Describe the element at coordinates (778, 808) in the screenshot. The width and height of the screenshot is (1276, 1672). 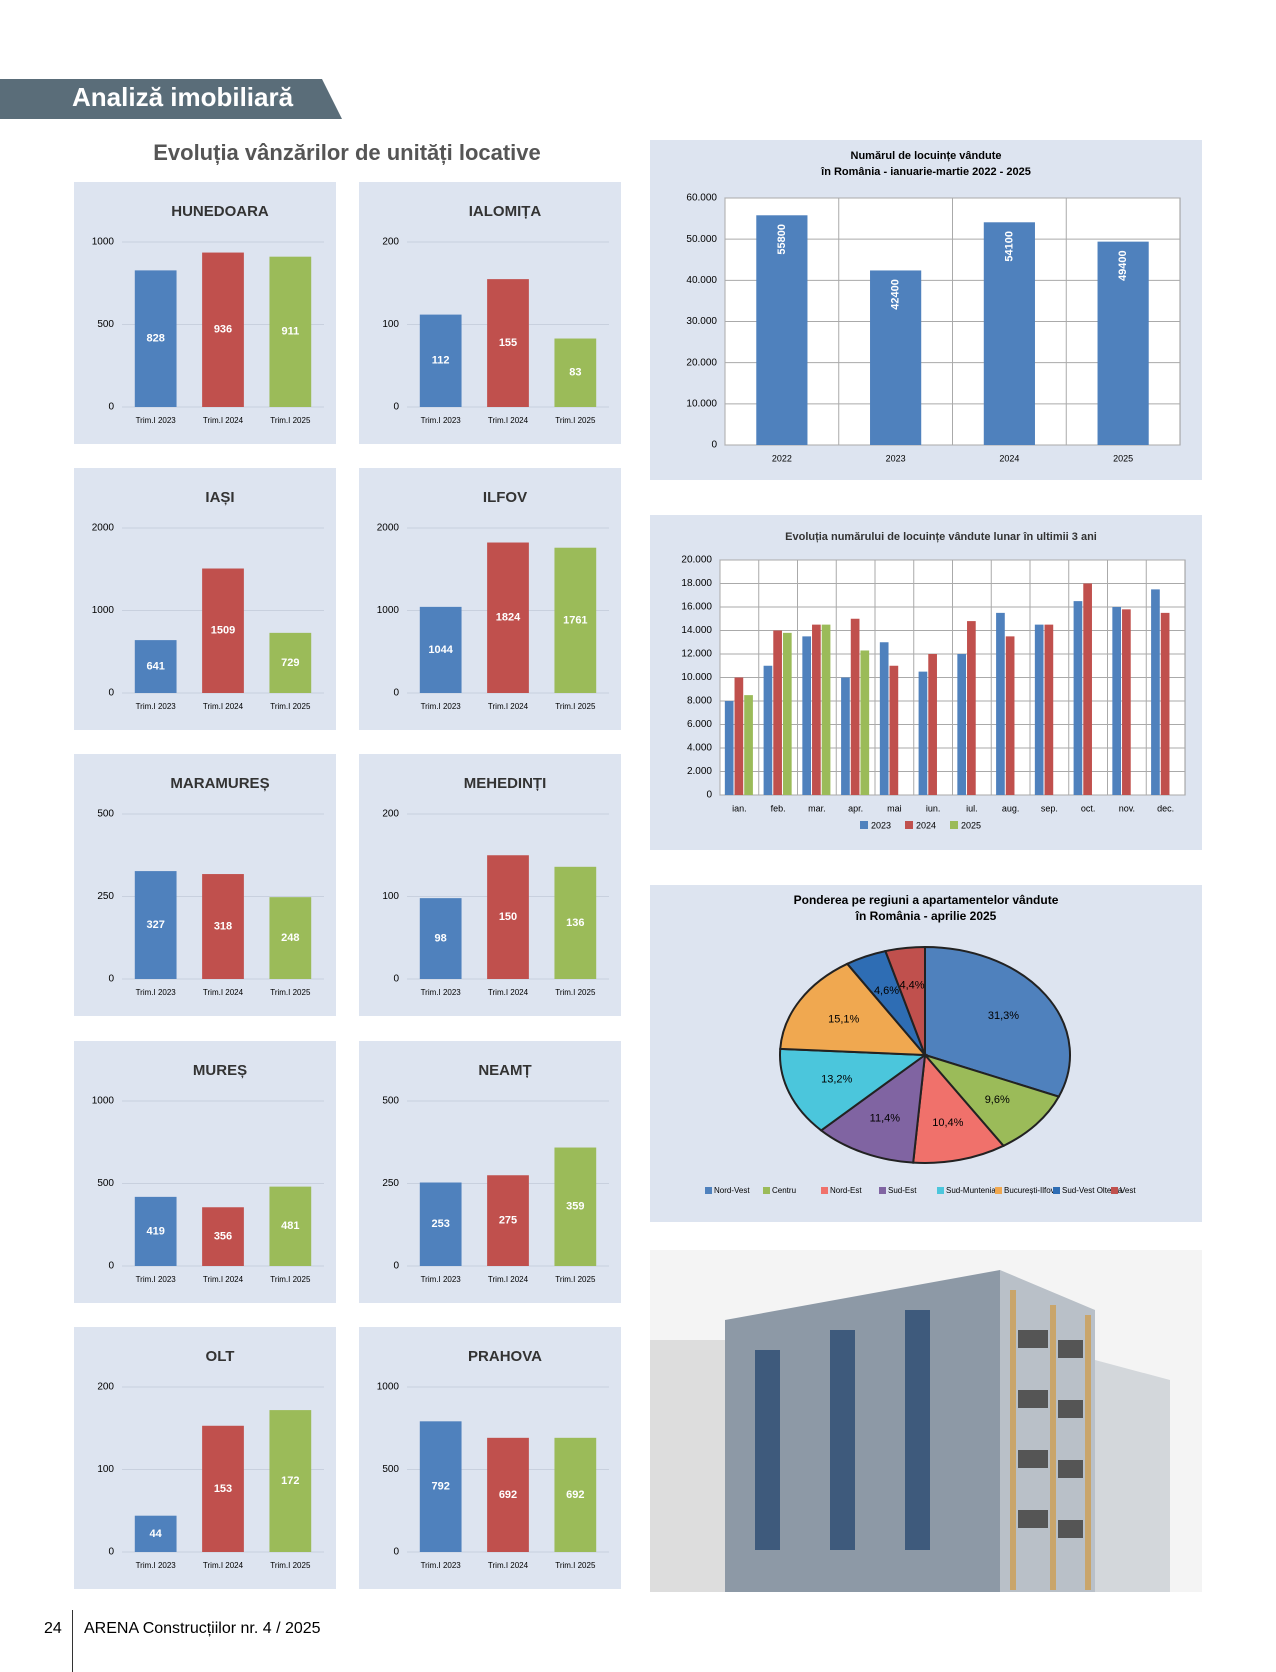
I see `x-tick-label: feb.` at that location.